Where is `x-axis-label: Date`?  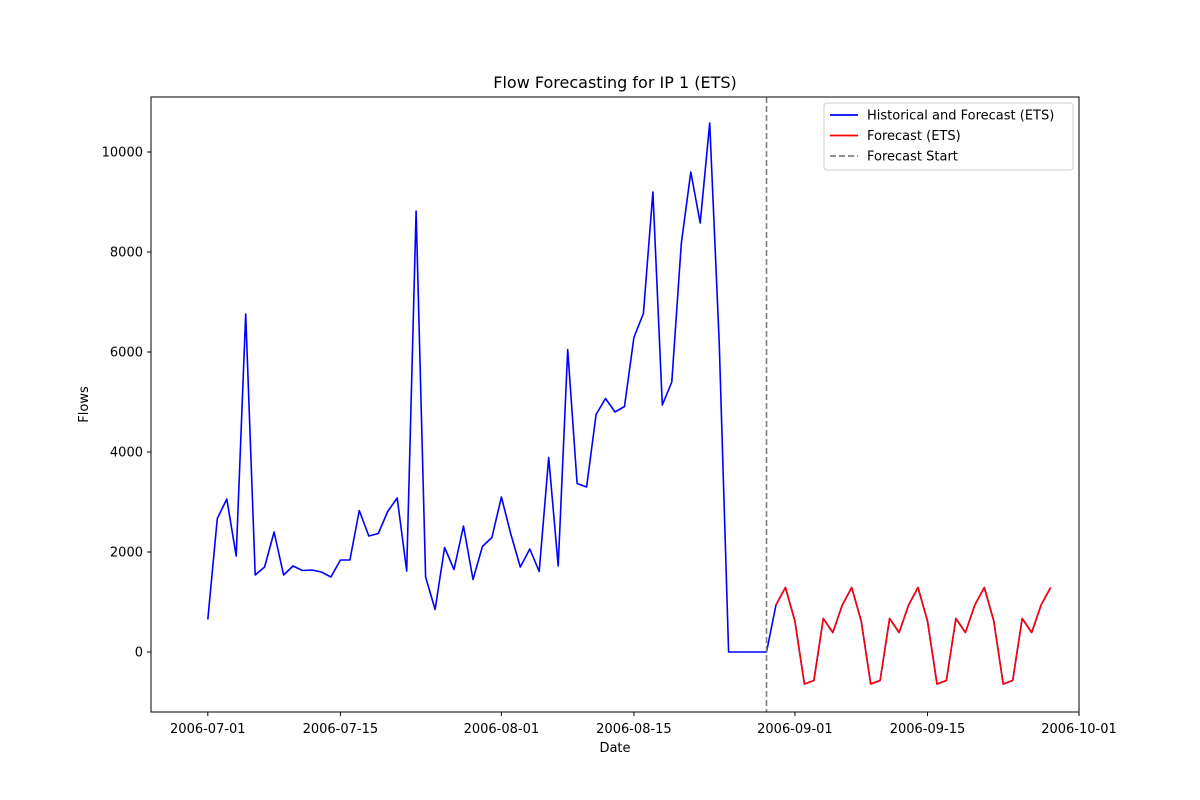
x-axis-label: Date is located at coordinates (614, 748).